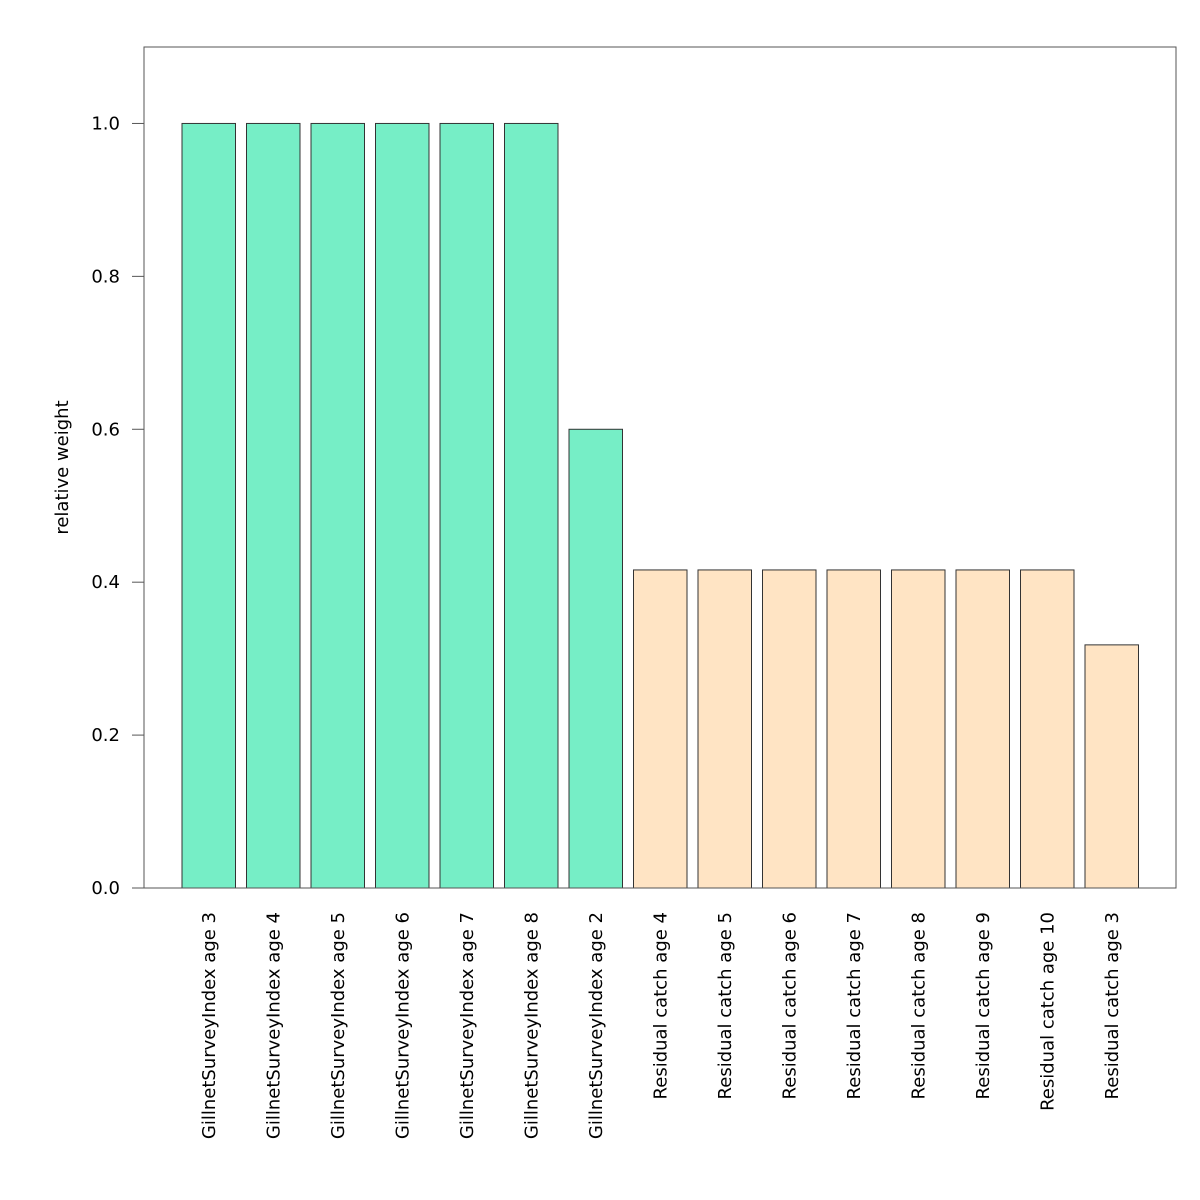  Describe the element at coordinates (1047, 1011) in the screenshot. I see `x-tick-label: Residual catch age 10` at that location.